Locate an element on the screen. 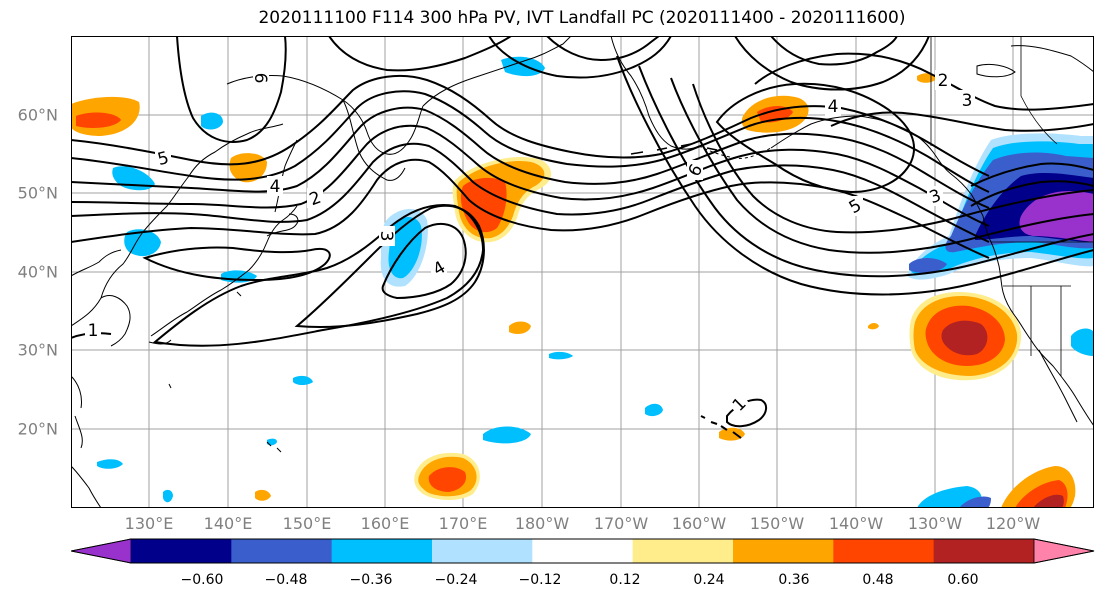  shading-pnw-core is located at coordinates (1056, 216).